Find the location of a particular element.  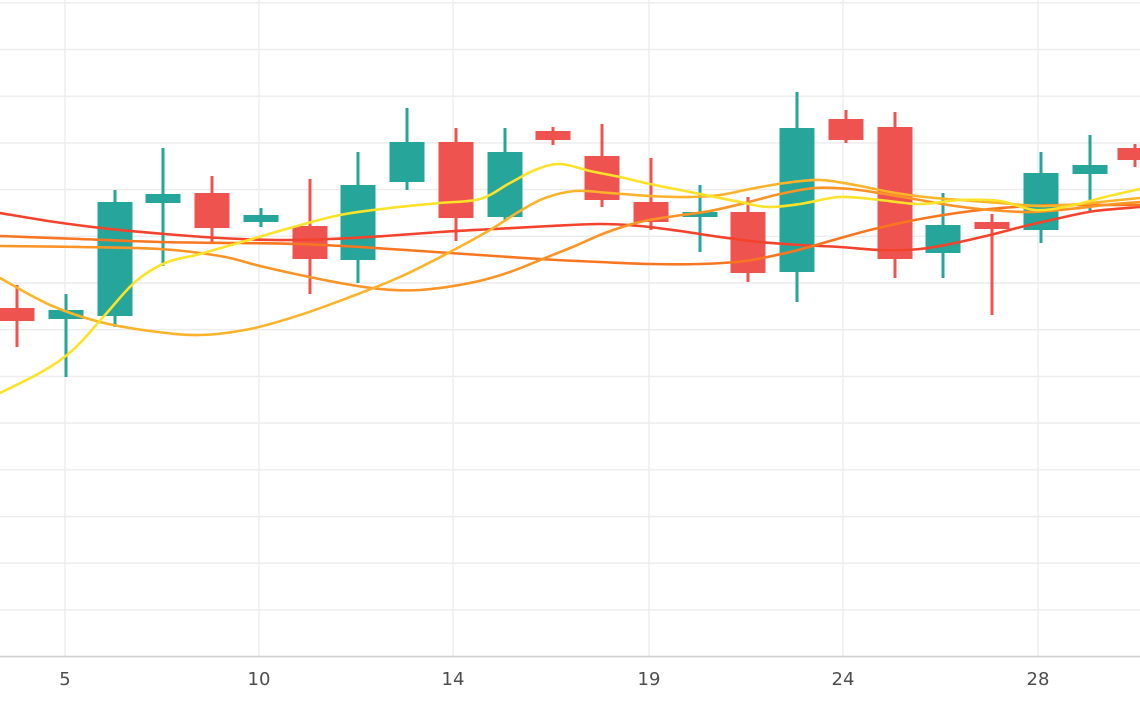

deep-orange-ma-line is located at coordinates (570, 234).